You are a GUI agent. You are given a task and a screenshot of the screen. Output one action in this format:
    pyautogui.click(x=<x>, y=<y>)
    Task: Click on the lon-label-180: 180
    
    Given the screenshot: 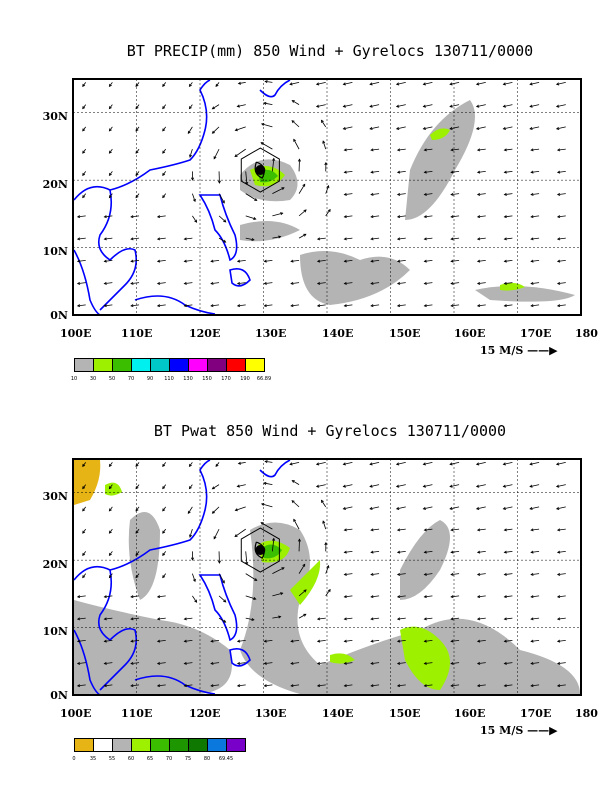 What is the action you would take?
    pyautogui.click(x=586, y=713)
    